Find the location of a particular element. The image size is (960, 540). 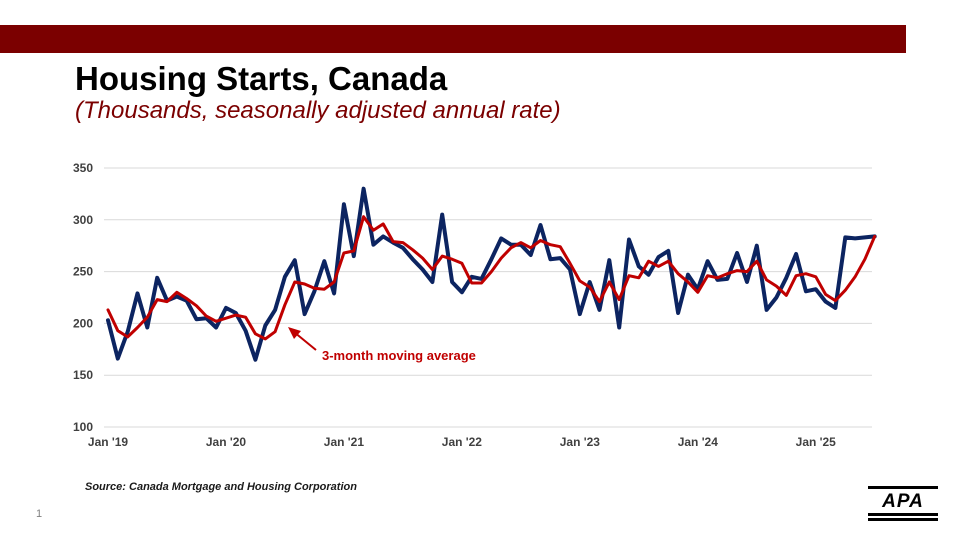

logo-text: APA is located at coordinates (903, 501).